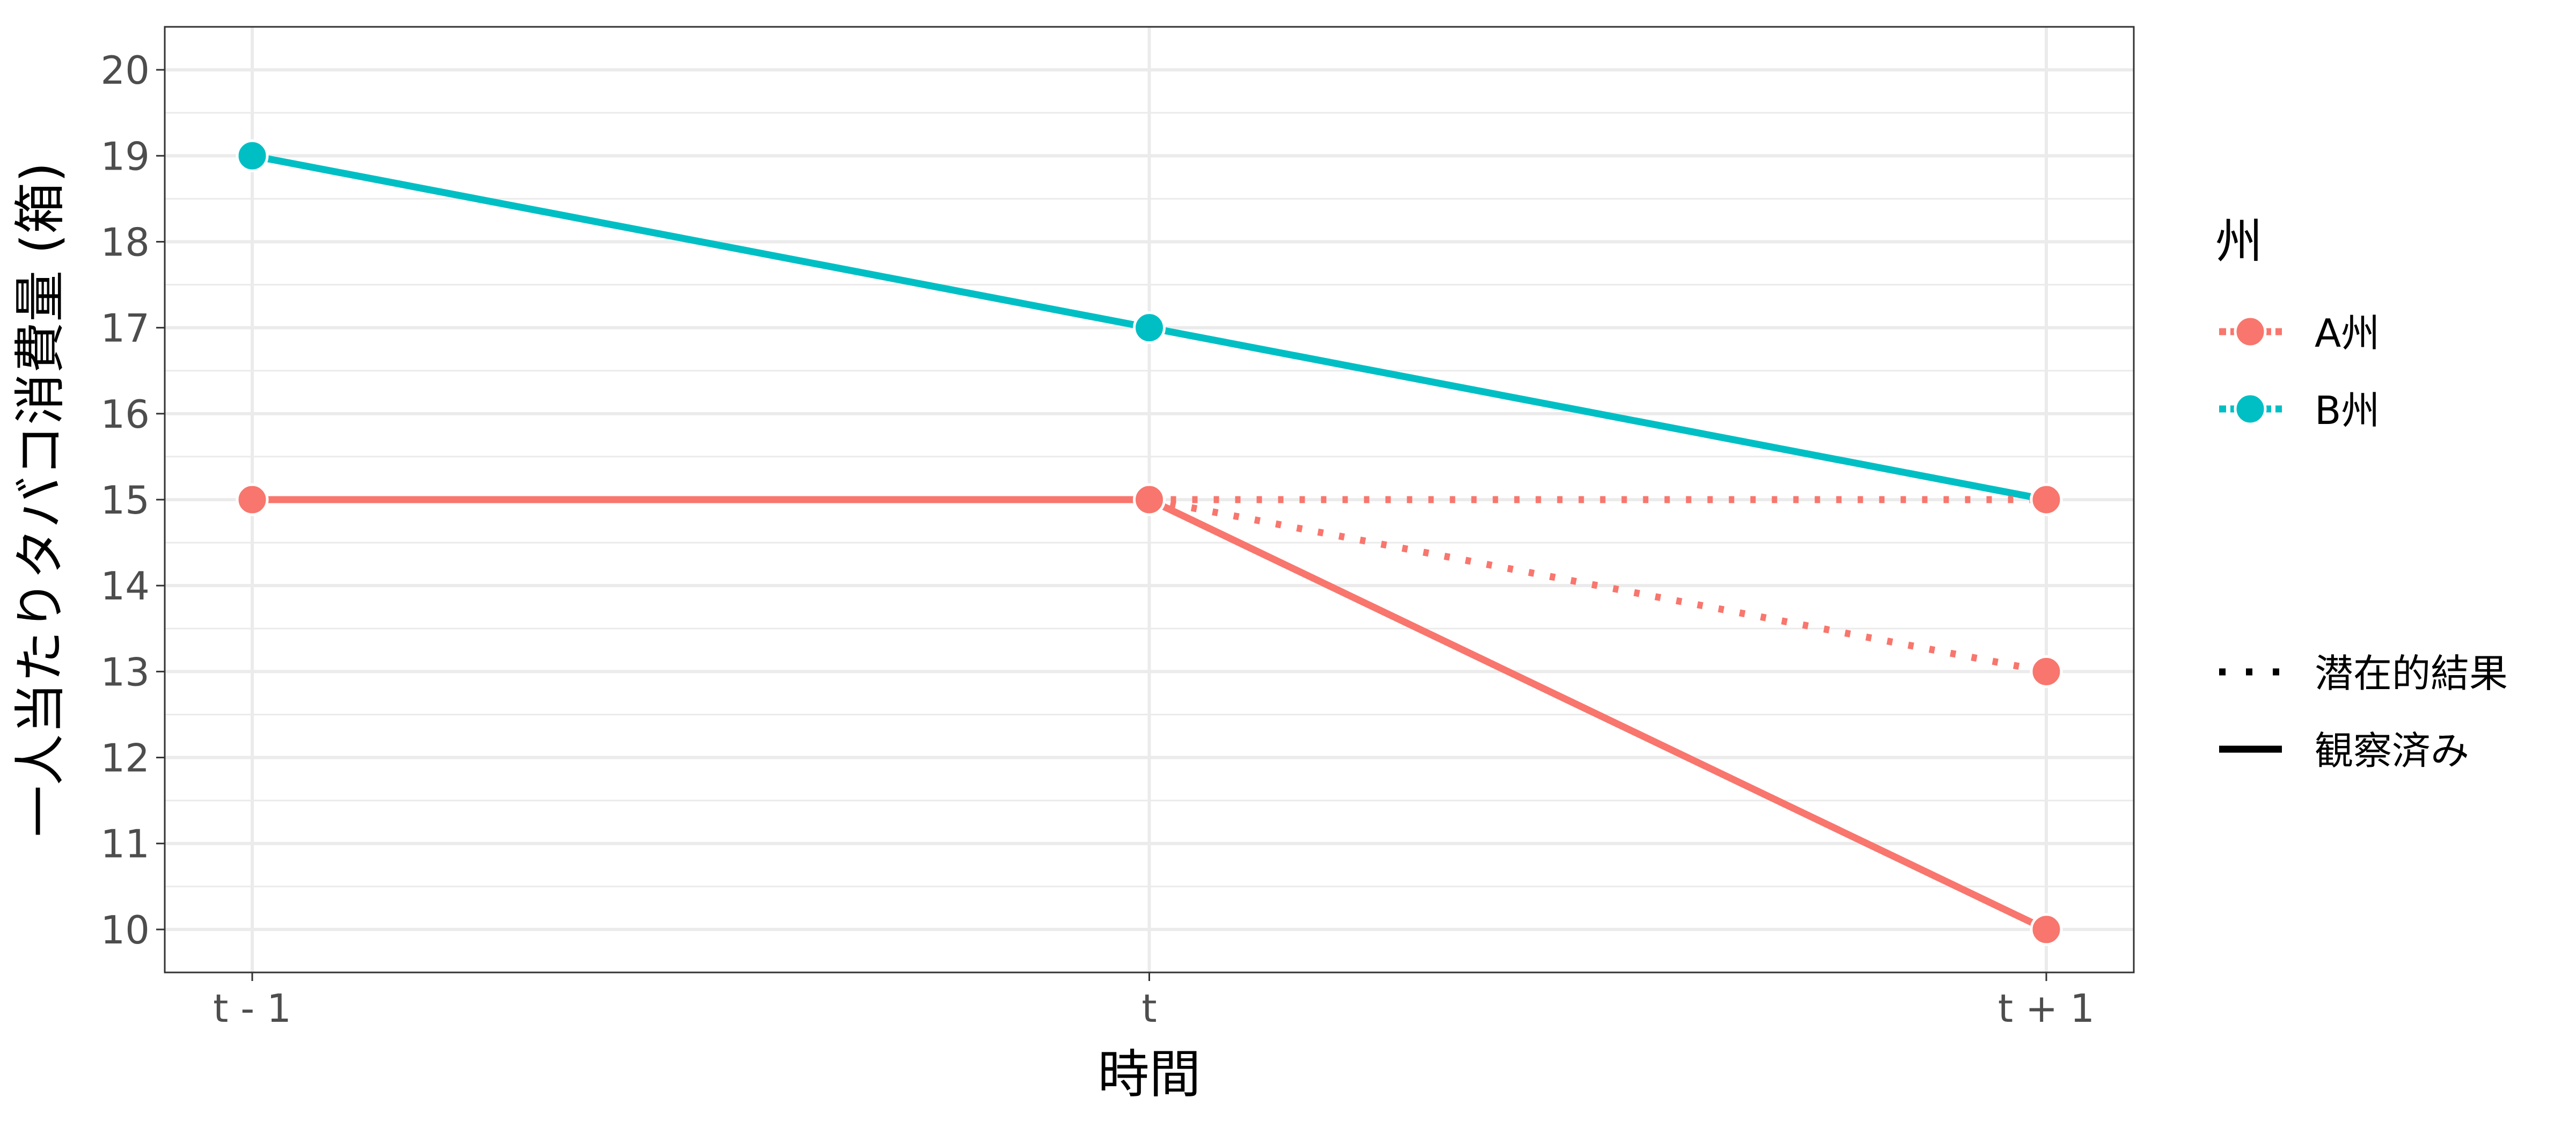 The image size is (2576, 1127). I want to click on x-axis-title: 時間, so click(1149, 1074).